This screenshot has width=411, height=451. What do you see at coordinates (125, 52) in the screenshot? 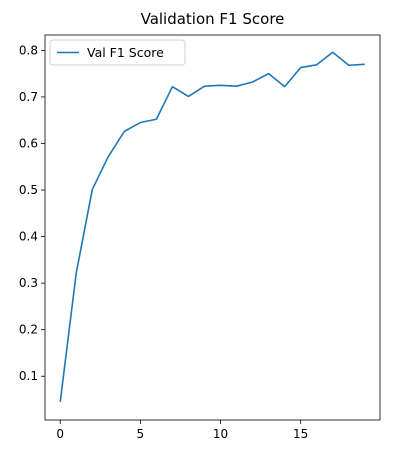
I see `legend-label: Val F1 Score` at bounding box center [125, 52].